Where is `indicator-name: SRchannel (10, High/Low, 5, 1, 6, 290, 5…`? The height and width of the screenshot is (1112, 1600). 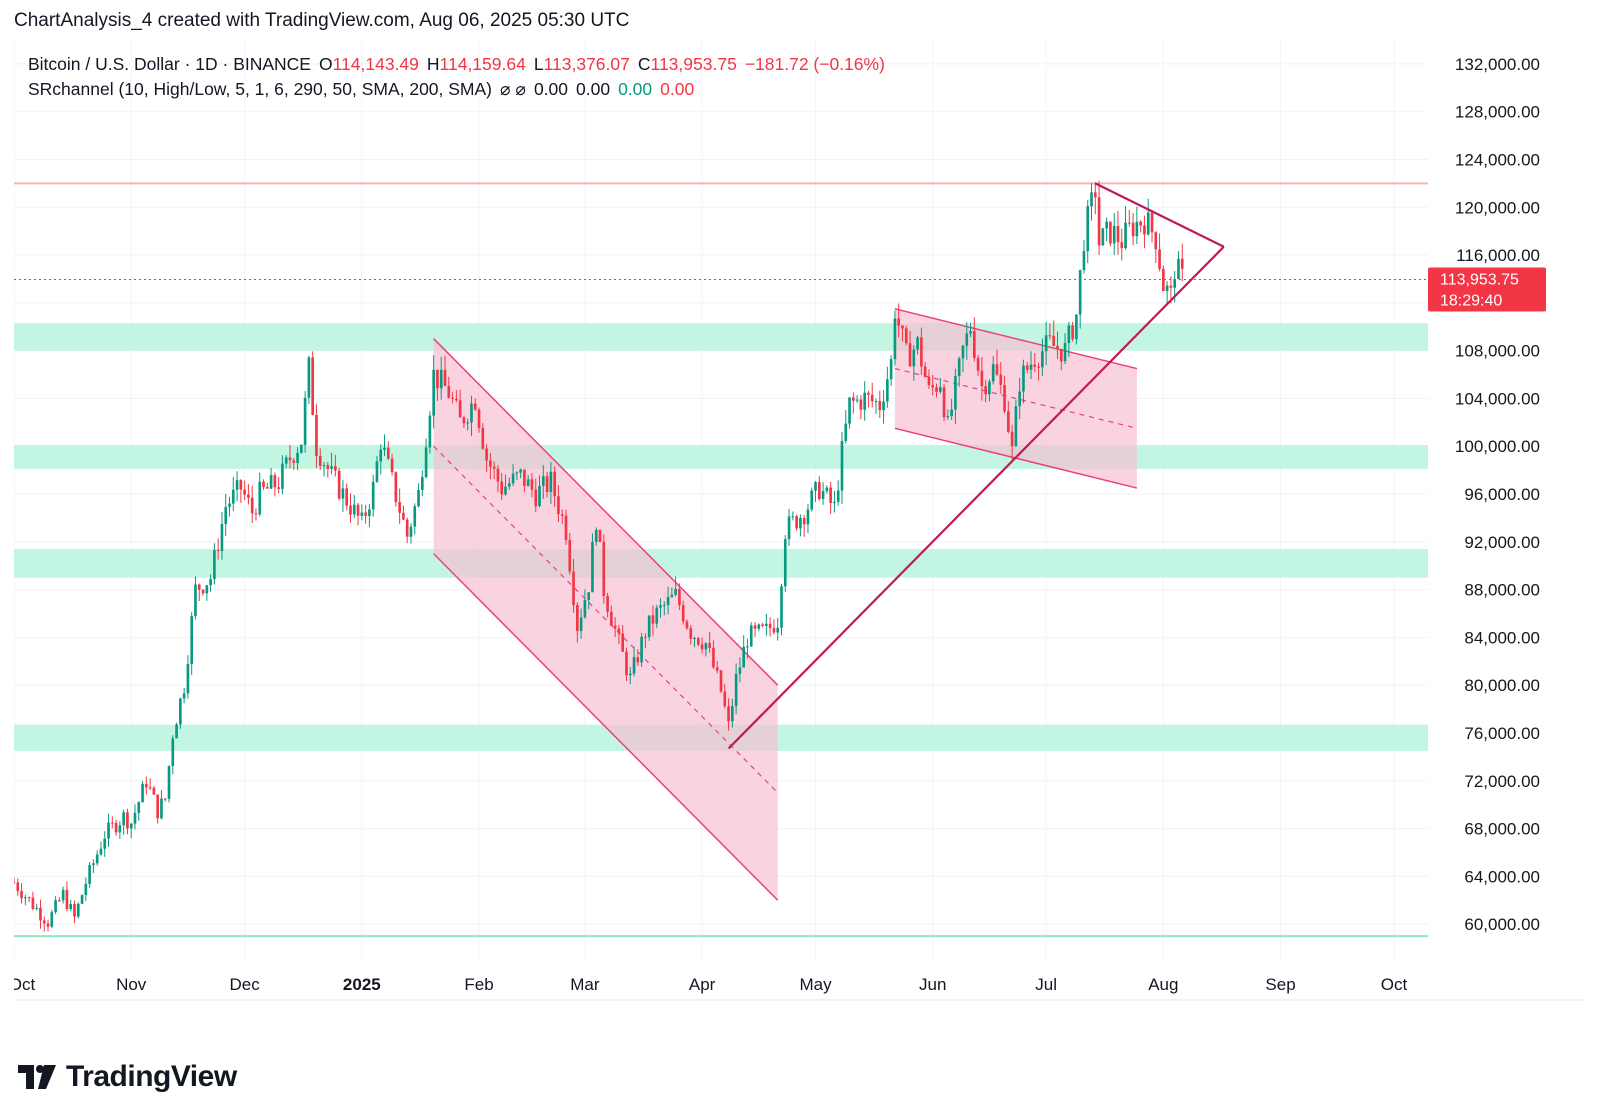
indicator-name: SRchannel (10, High/Low, 5, 1, 6, 290, 5… is located at coordinates (260, 89).